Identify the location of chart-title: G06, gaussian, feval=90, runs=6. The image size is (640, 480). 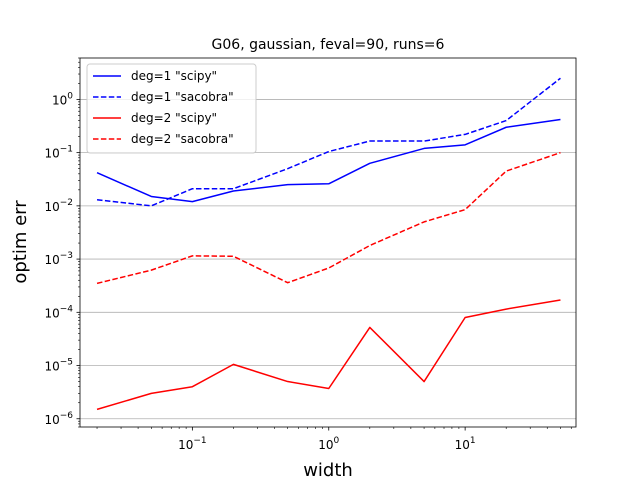
(328, 45).